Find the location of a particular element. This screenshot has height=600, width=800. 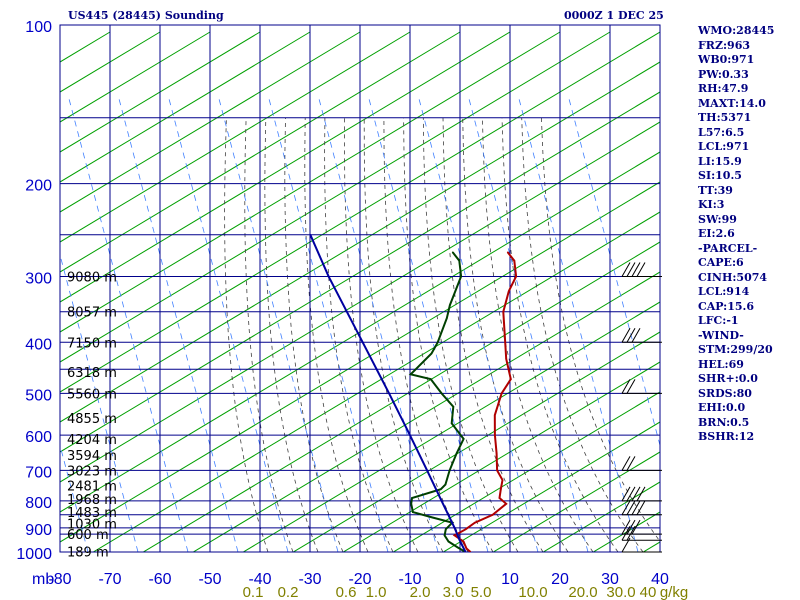

mixing-ratio-label: 2.0 is located at coordinates (420, 592).